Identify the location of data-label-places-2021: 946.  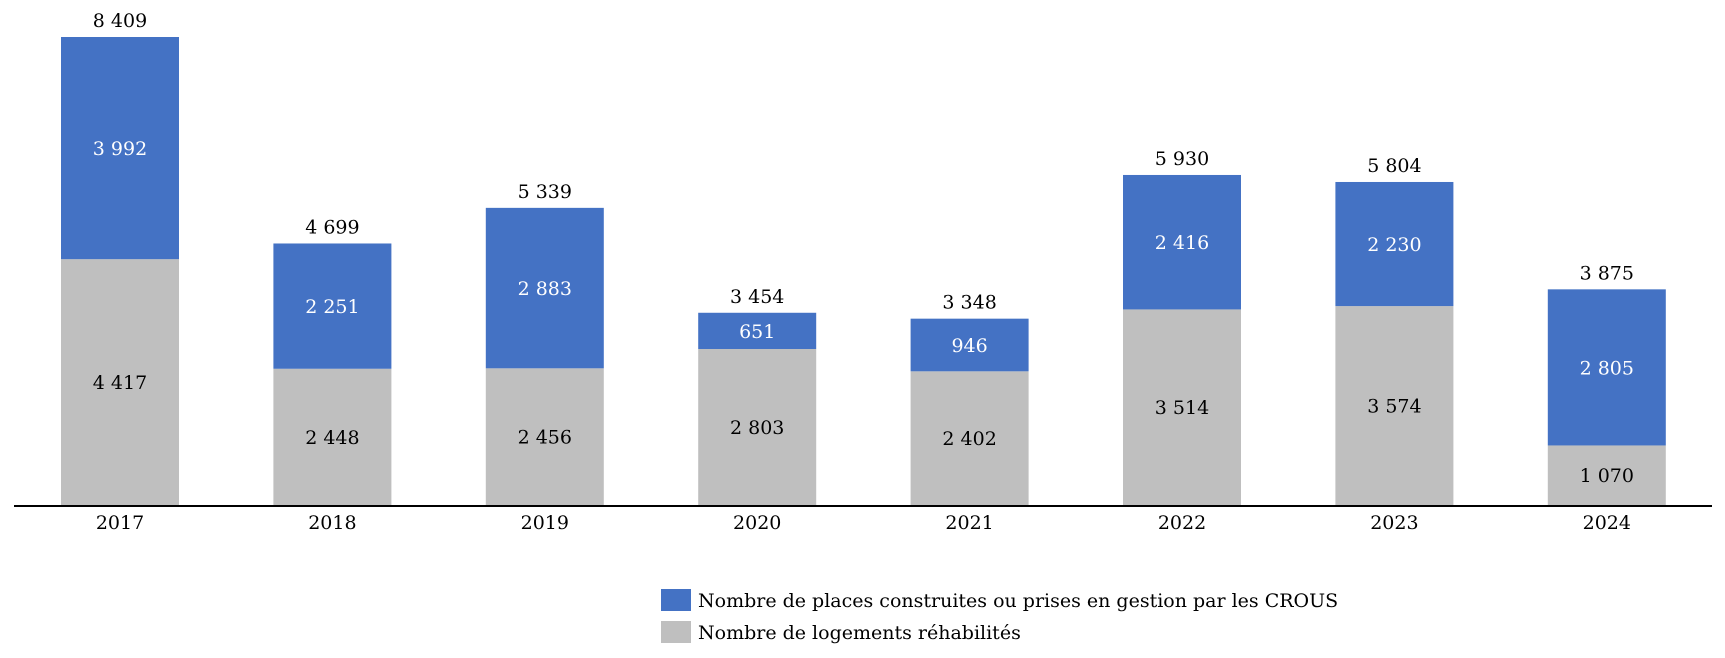
(969, 346).